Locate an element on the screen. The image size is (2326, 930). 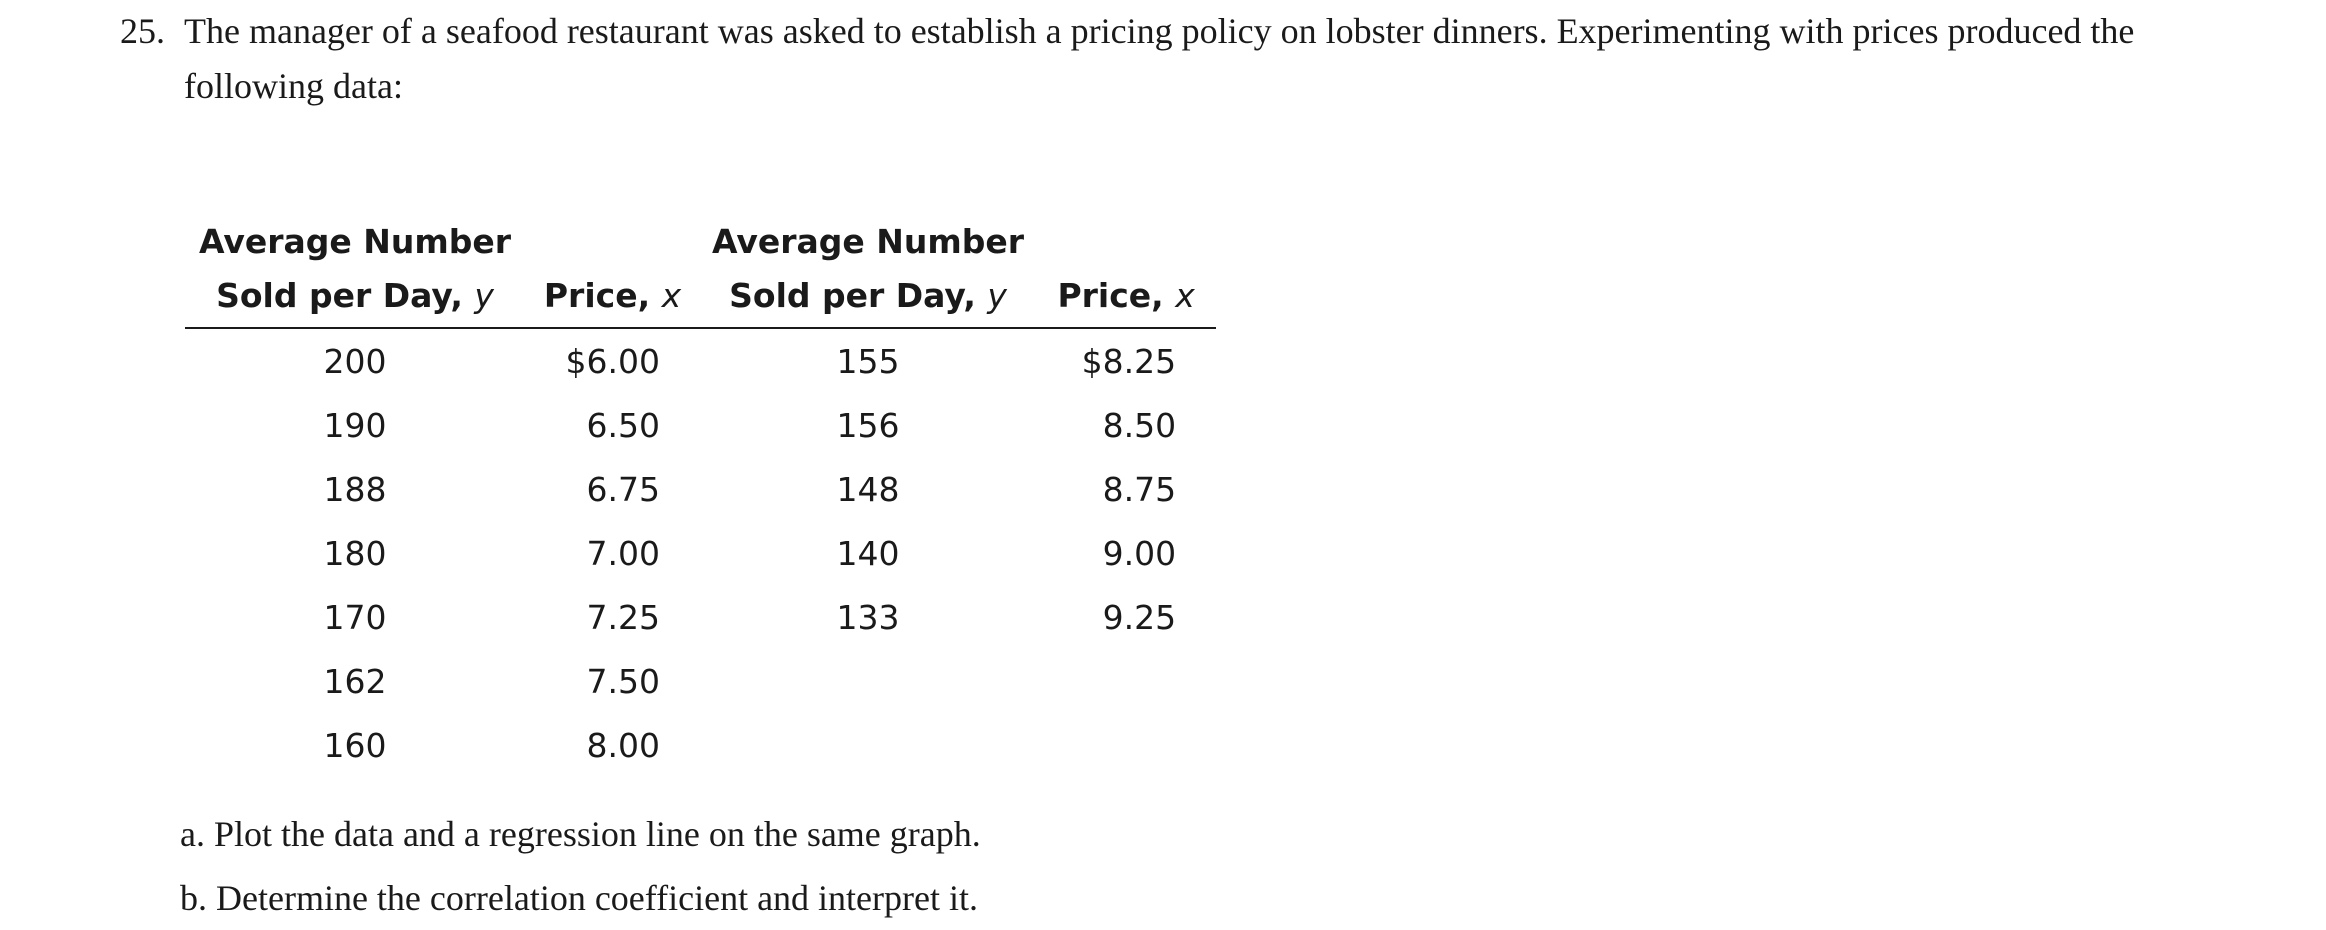
sold-per-day-cell: 160 is located at coordinates (355, 745).